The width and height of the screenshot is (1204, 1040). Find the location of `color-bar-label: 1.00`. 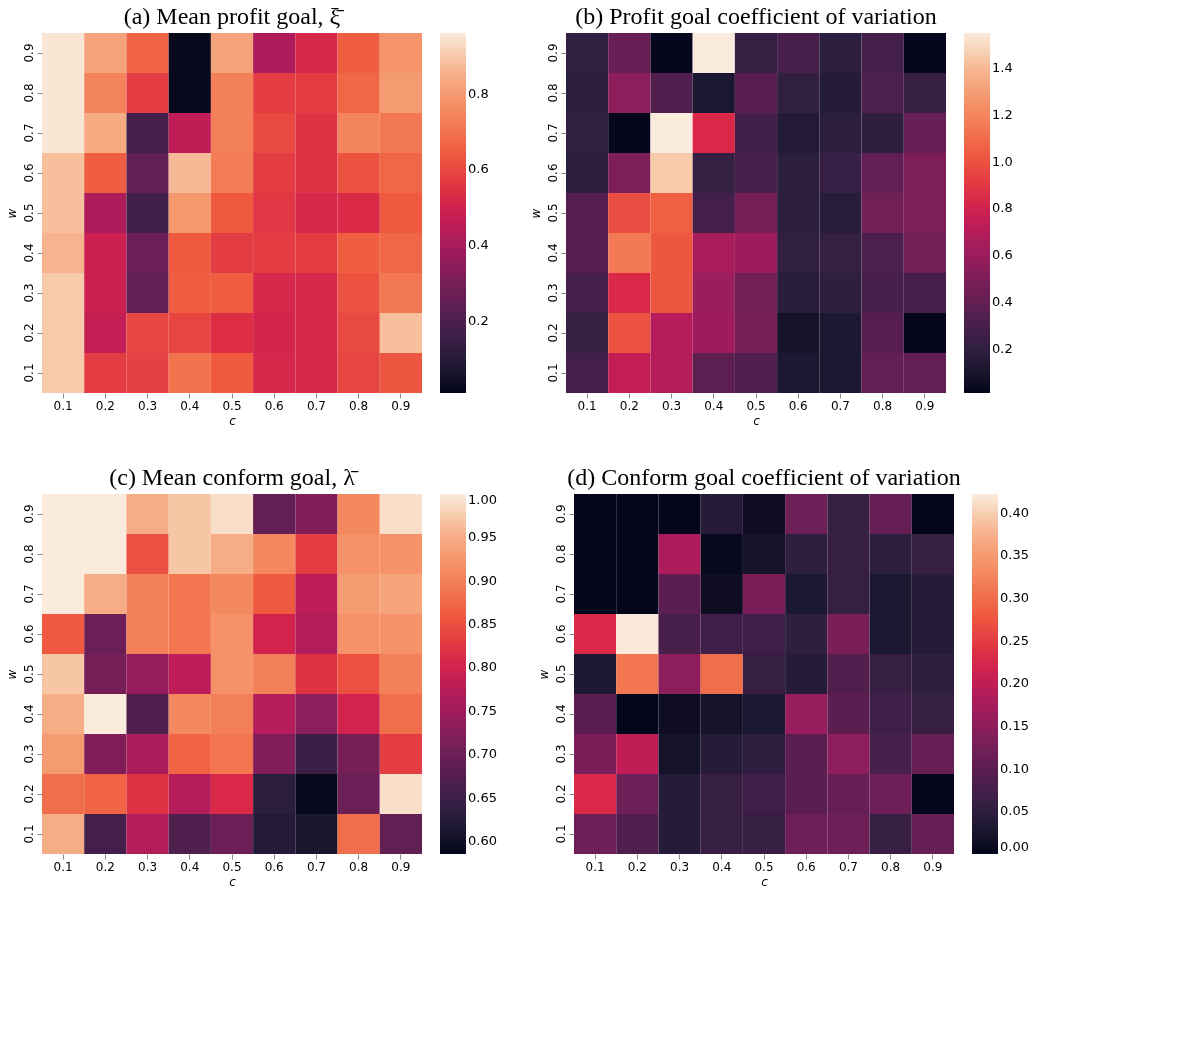

color-bar-label: 1.00 is located at coordinates (482, 499).